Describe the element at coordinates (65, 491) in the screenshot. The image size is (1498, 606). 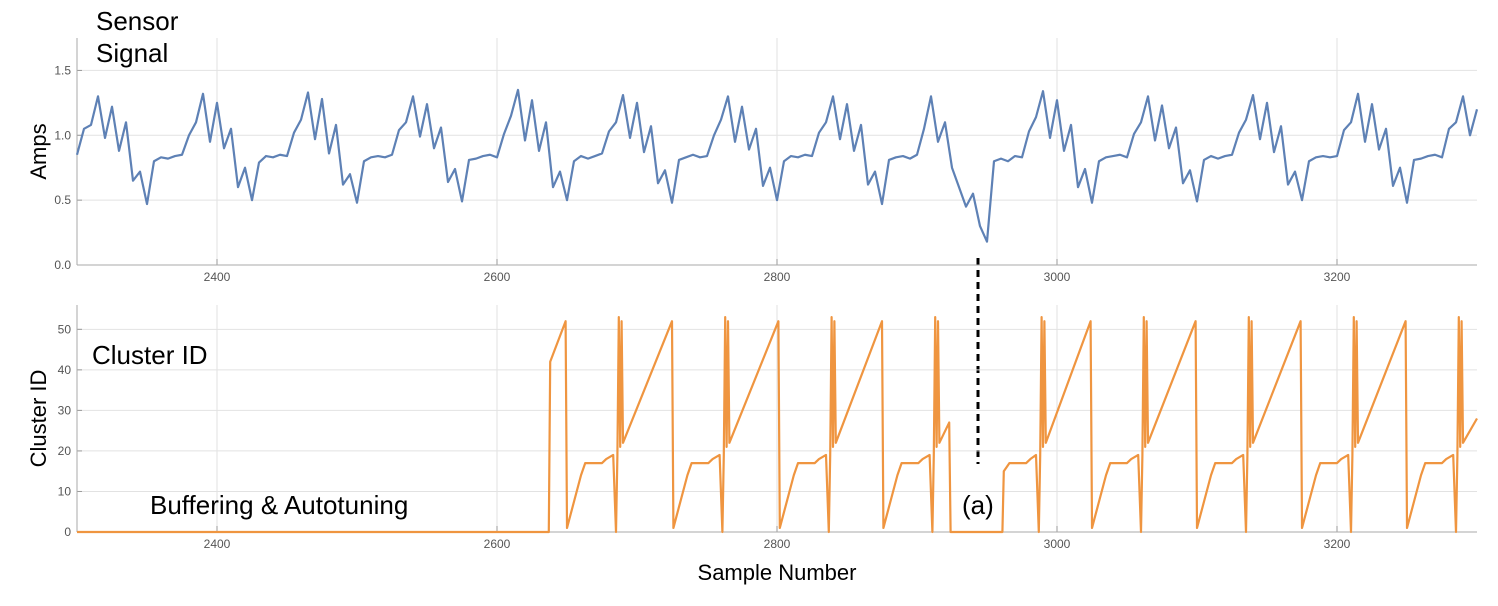
I see `y-tick-label: 10` at that location.